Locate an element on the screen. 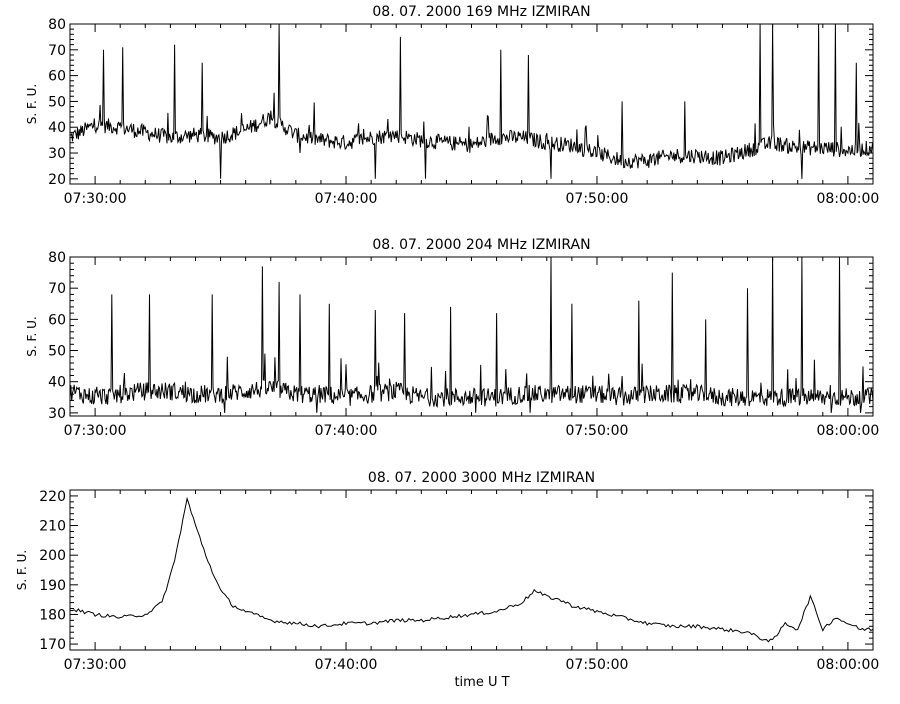 The image size is (900, 704). y-tick-label: 220 is located at coordinates (52, 497).